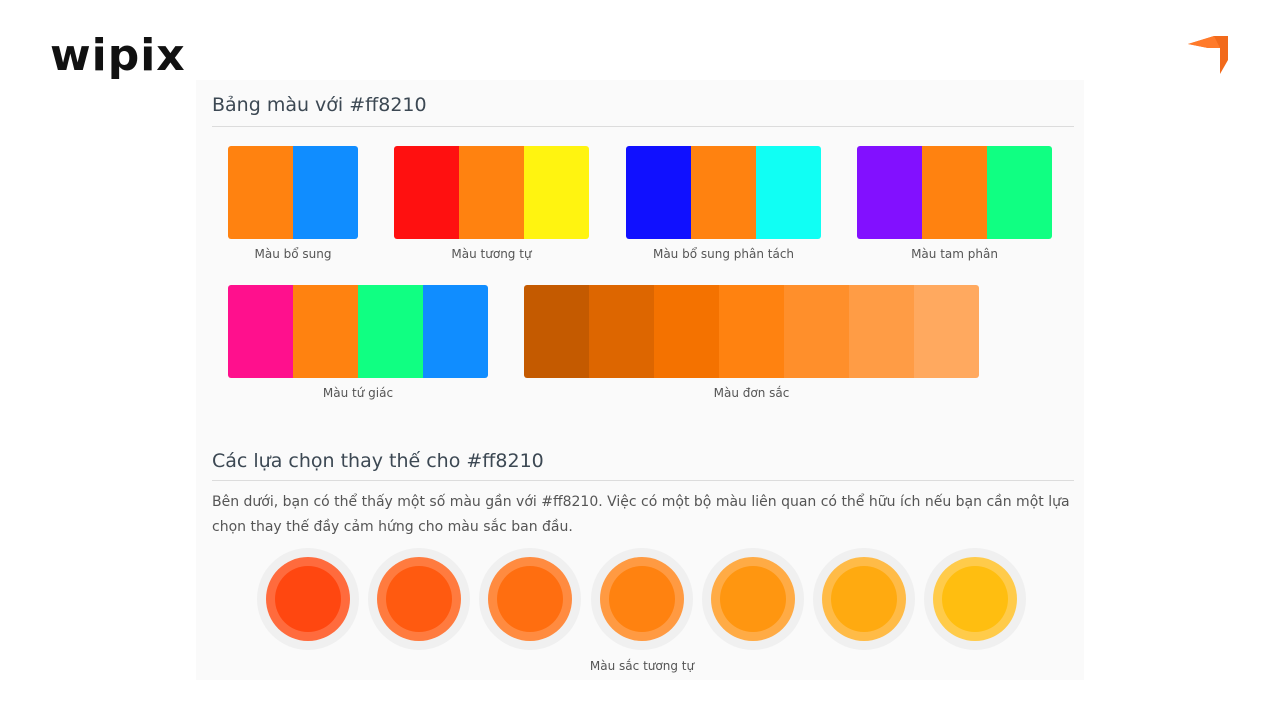 Image resolution: width=1280 pixels, height=720 pixels. Describe the element at coordinates (319, 105) in the screenshot. I see `palette-section-title: Bảng màu với #ff8210` at that location.